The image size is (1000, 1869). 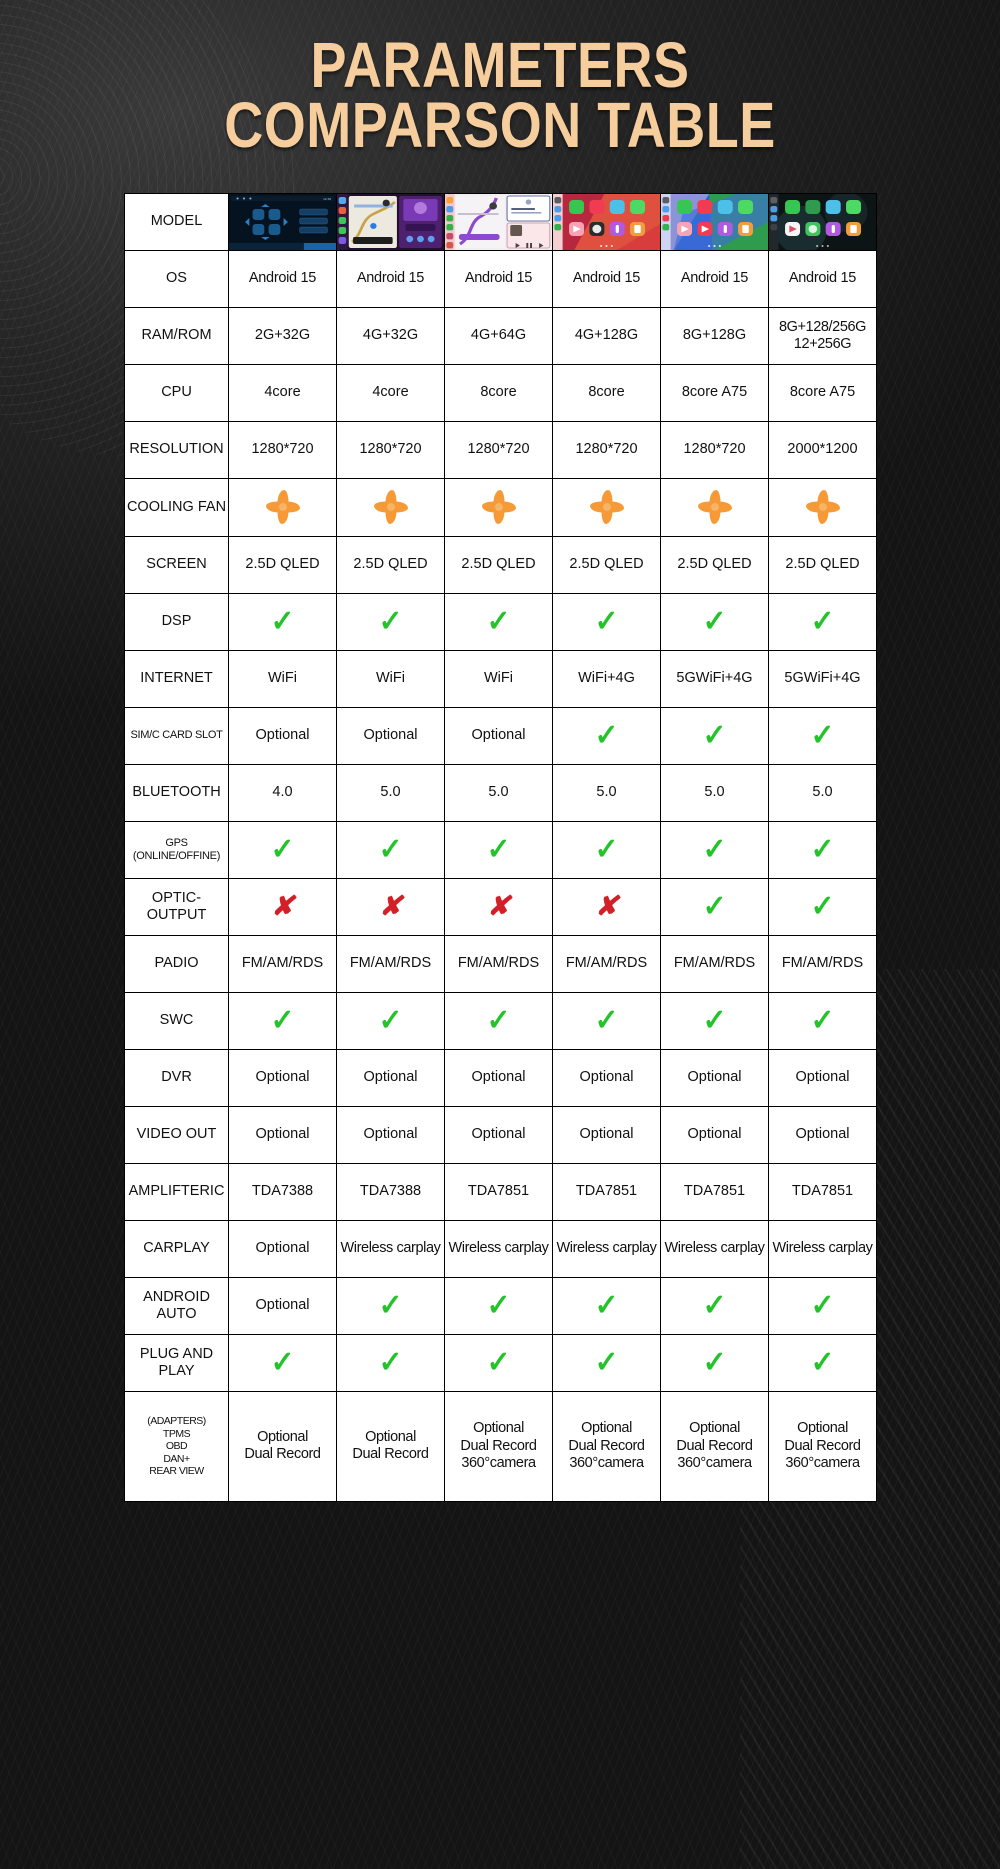 What do you see at coordinates (500, 621) in the screenshot?
I see `table-row-dsp: DSP ✓ ✓ ✓ ✓ ✓ ✓` at bounding box center [500, 621].